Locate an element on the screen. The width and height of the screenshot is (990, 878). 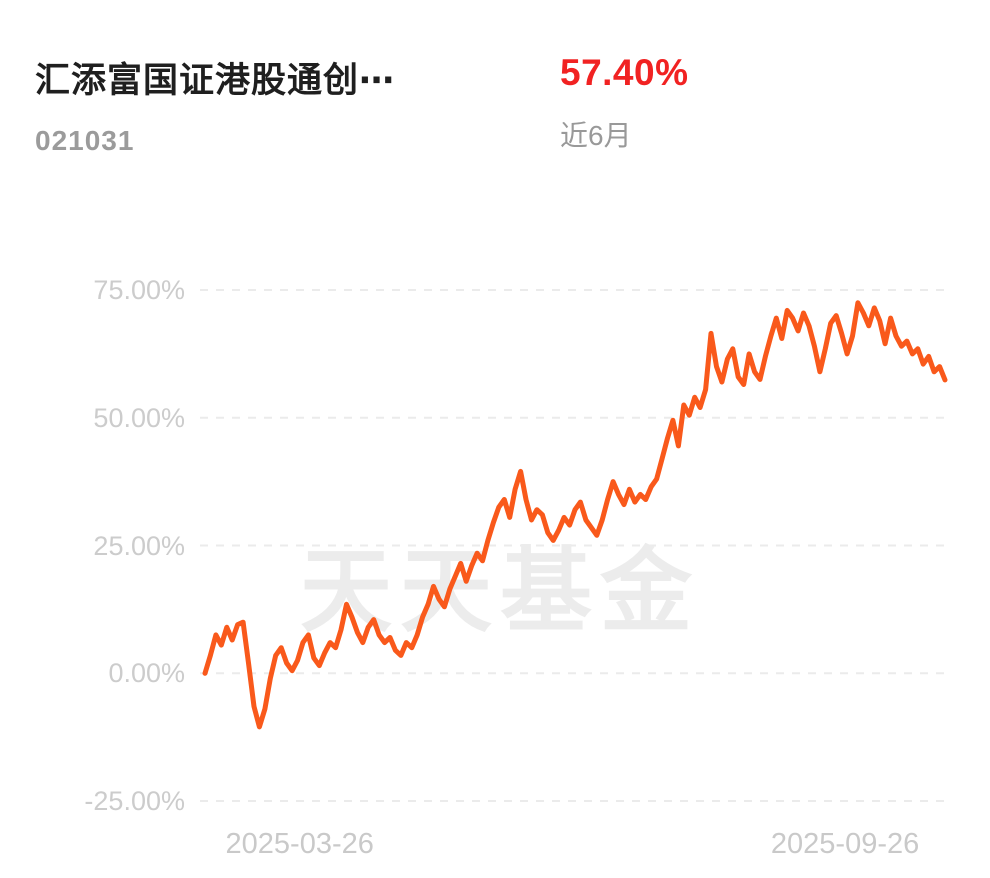
y-tick-label: 75.00% is located at coordinates (139, 290).